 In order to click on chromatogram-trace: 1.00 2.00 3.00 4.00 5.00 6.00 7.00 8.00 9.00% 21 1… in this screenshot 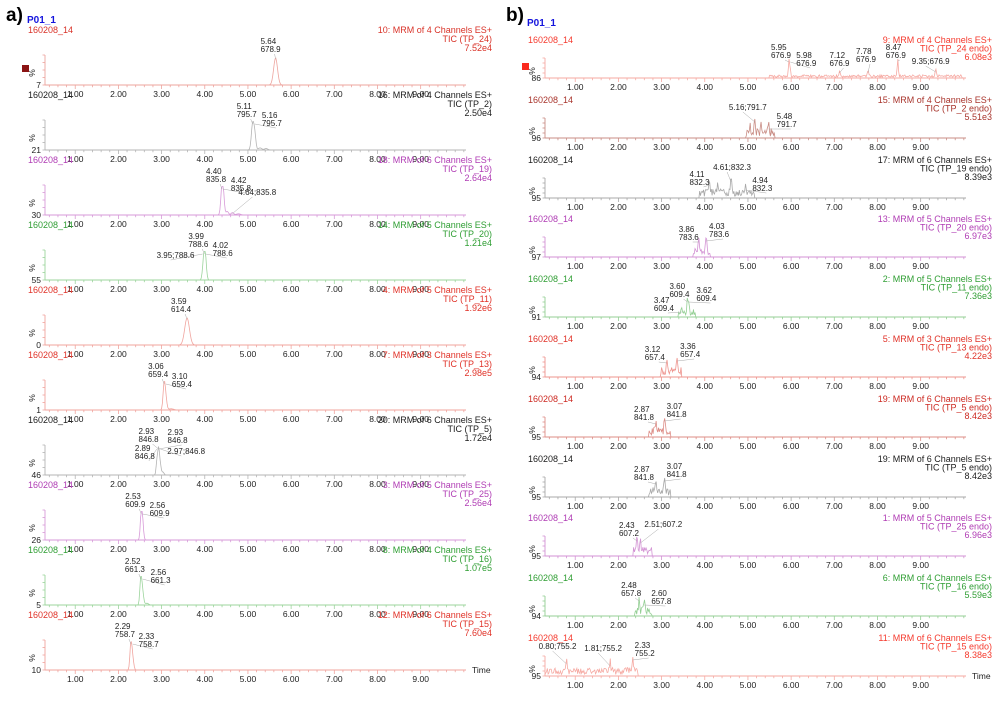, I will do `click(250, 128)`.